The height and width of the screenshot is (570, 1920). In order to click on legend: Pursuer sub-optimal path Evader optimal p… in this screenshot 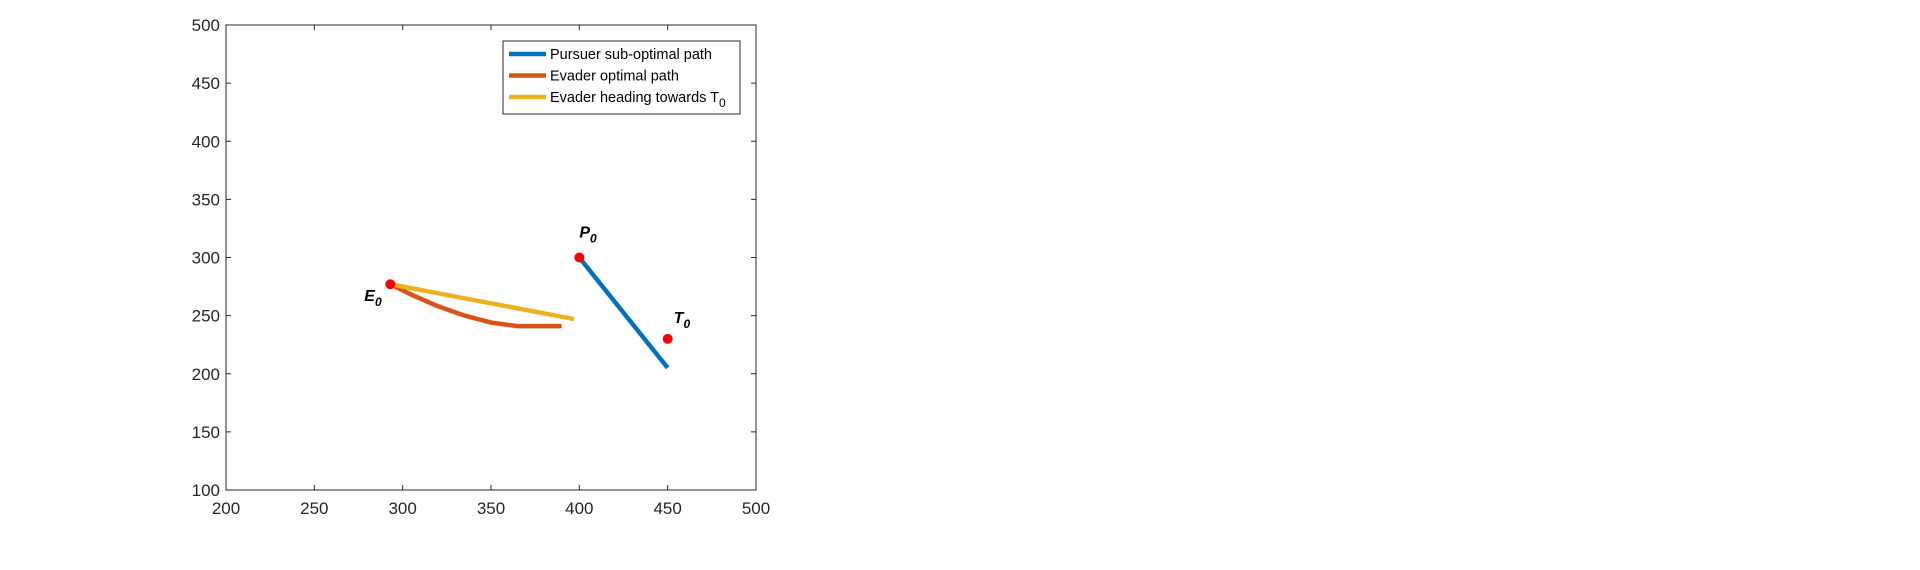, I will do `click(621, 77)`.